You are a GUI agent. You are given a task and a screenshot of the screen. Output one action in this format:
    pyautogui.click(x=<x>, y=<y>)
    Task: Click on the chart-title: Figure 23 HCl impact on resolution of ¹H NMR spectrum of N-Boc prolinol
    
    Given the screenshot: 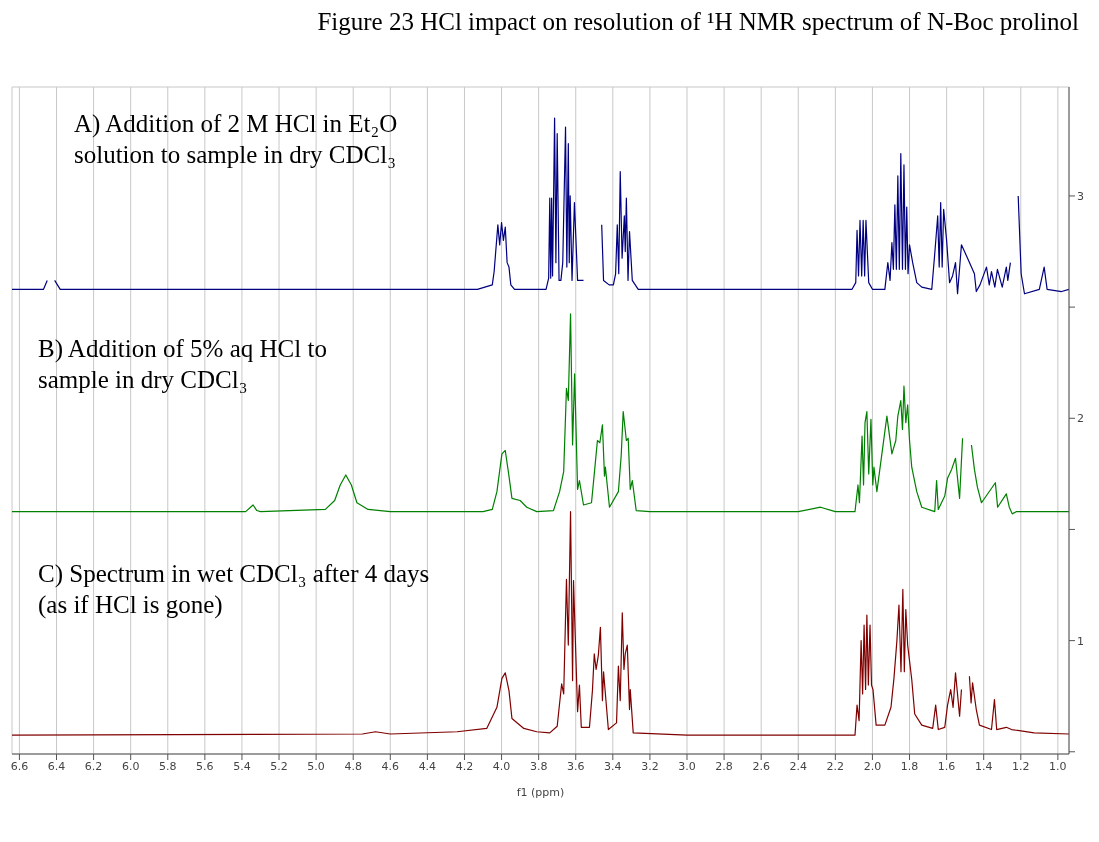 What is the action you would take?
    pyautogui.click(x=698, y=22)
    